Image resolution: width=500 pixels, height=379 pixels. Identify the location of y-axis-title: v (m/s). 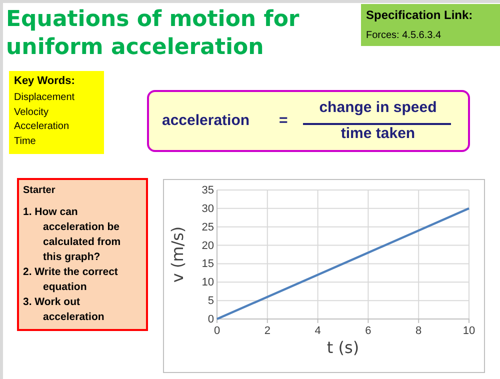
(177, 254).